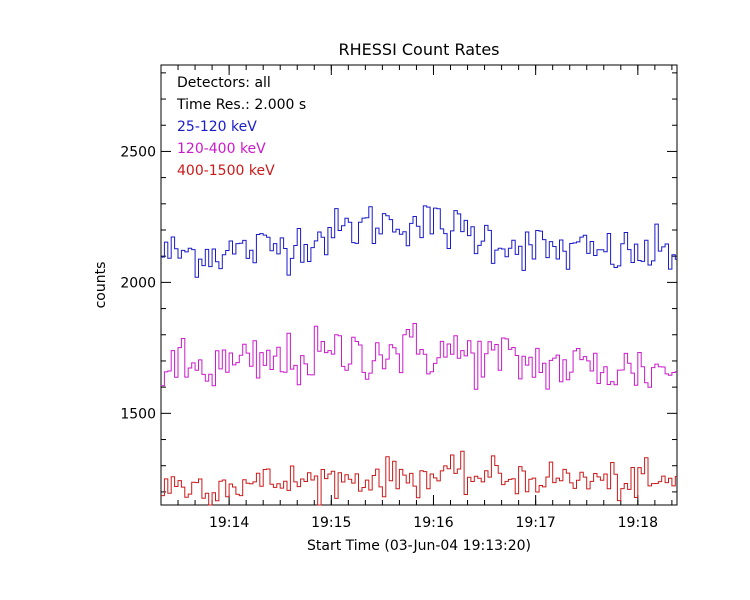 The image size is (750, 600). What do you see at coordinates (229, 523) in the screenshot?
I see `x-tick-label: 19:14` at bounding box center [229, 523].